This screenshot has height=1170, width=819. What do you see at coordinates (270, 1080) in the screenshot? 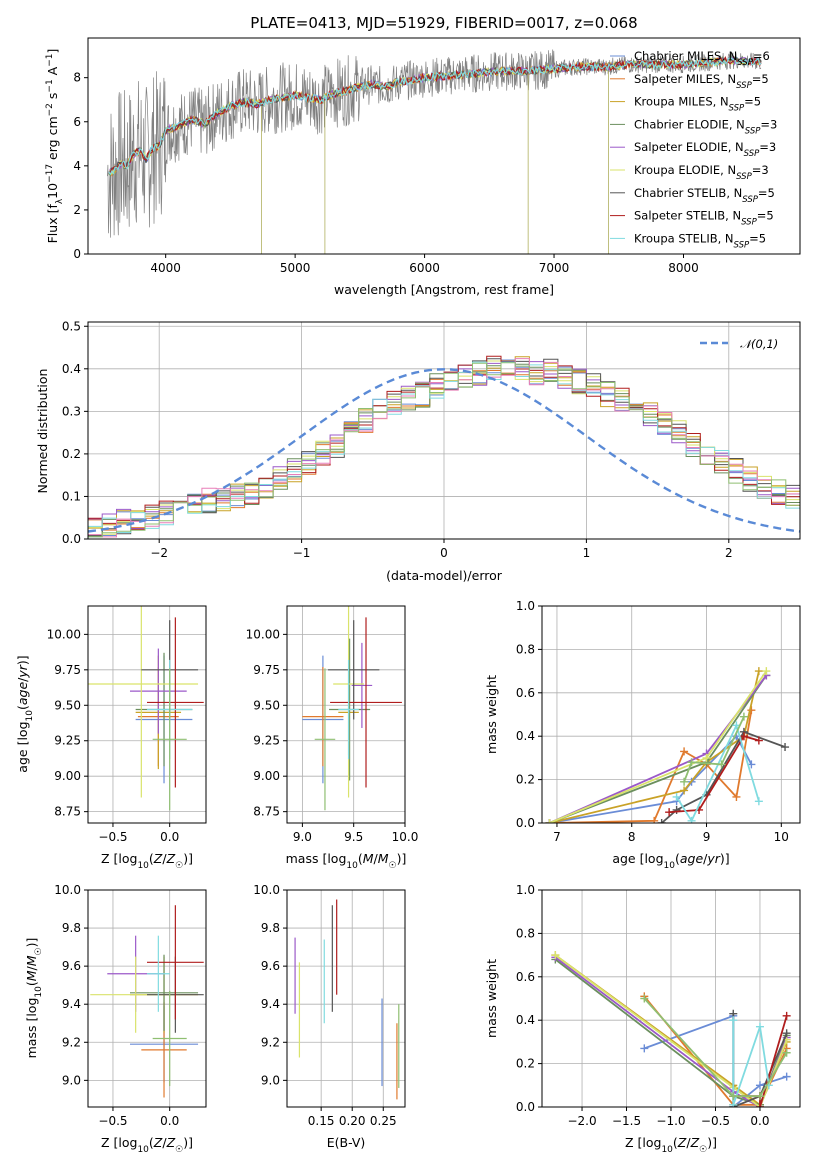
I see `y-tick-label: 9.0` at bounding box center [270, 1080].